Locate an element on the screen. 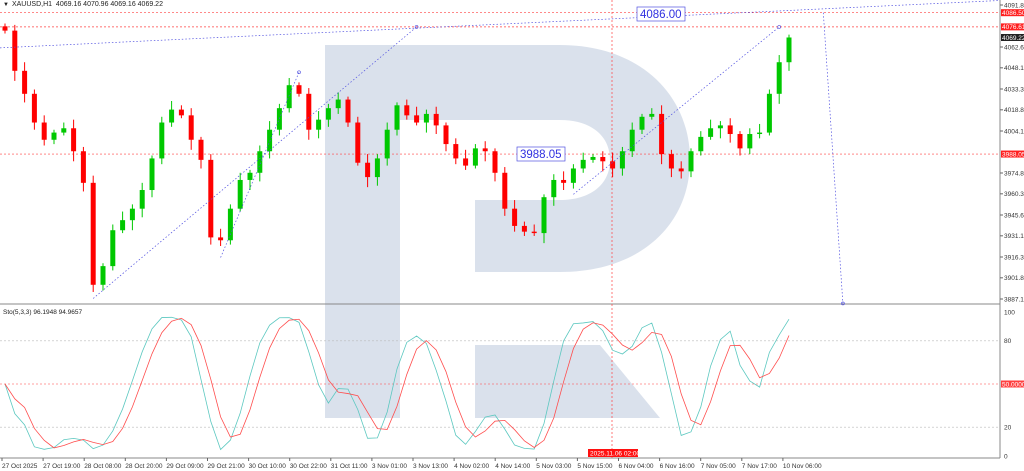 Image resolution: width=1024 pixels, height=471 pixels. price-label: 4076.61 is located at coordinates (1013, 27).